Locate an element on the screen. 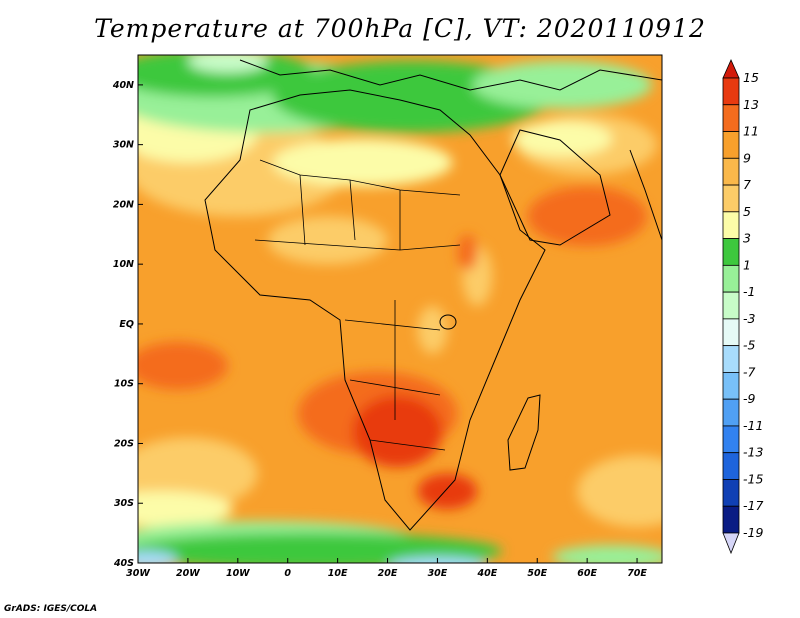 The width and height of the screenshot is (800, 618). x-tick-label: 10E is located at coordinates (338, 573).